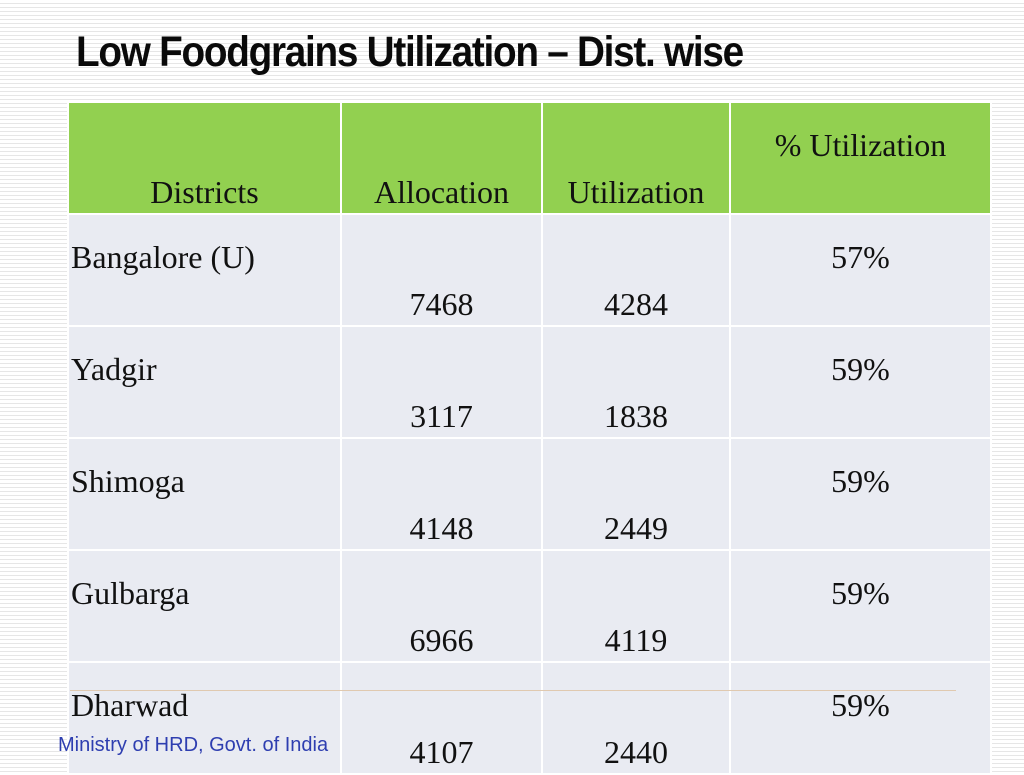 This screenshot has width=1024, height=775. Describe the element at coordinates (636, 270) in the screenshot. I see `utilization-cell: 4284` at that location.